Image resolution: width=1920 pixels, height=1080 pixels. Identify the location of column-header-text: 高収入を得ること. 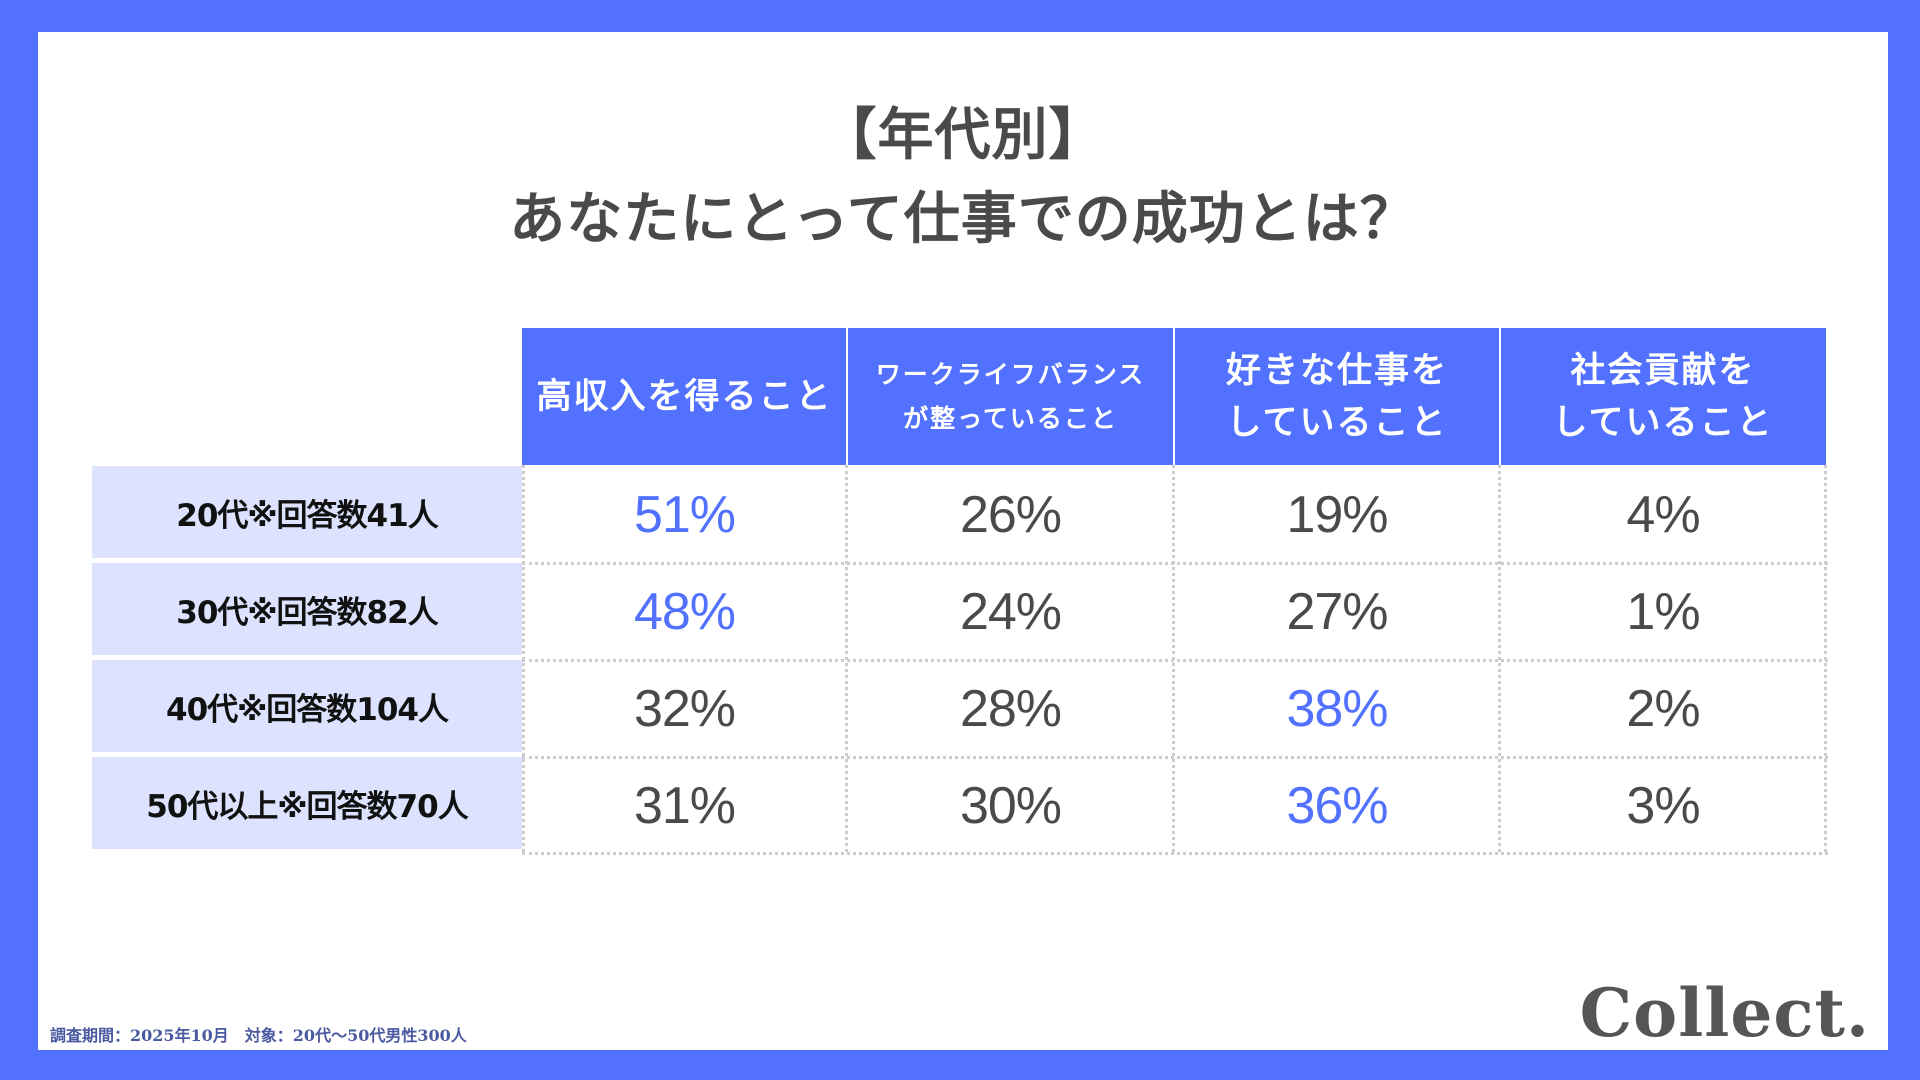
(684, 396).